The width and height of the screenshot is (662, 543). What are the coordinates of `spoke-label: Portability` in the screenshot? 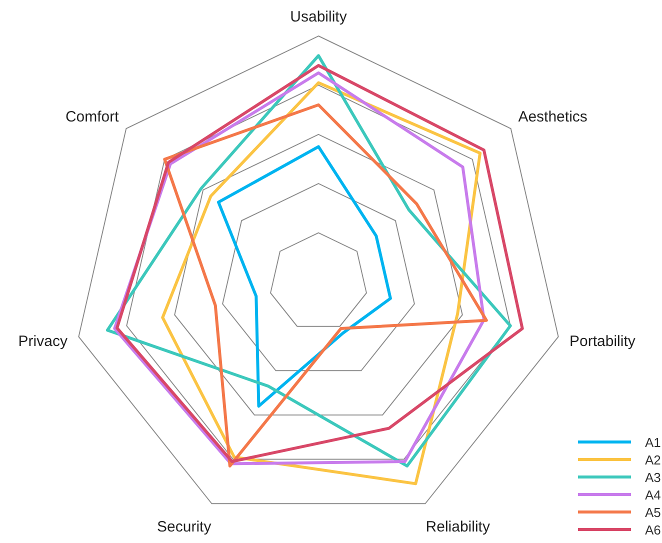 It's located at (603, 341).